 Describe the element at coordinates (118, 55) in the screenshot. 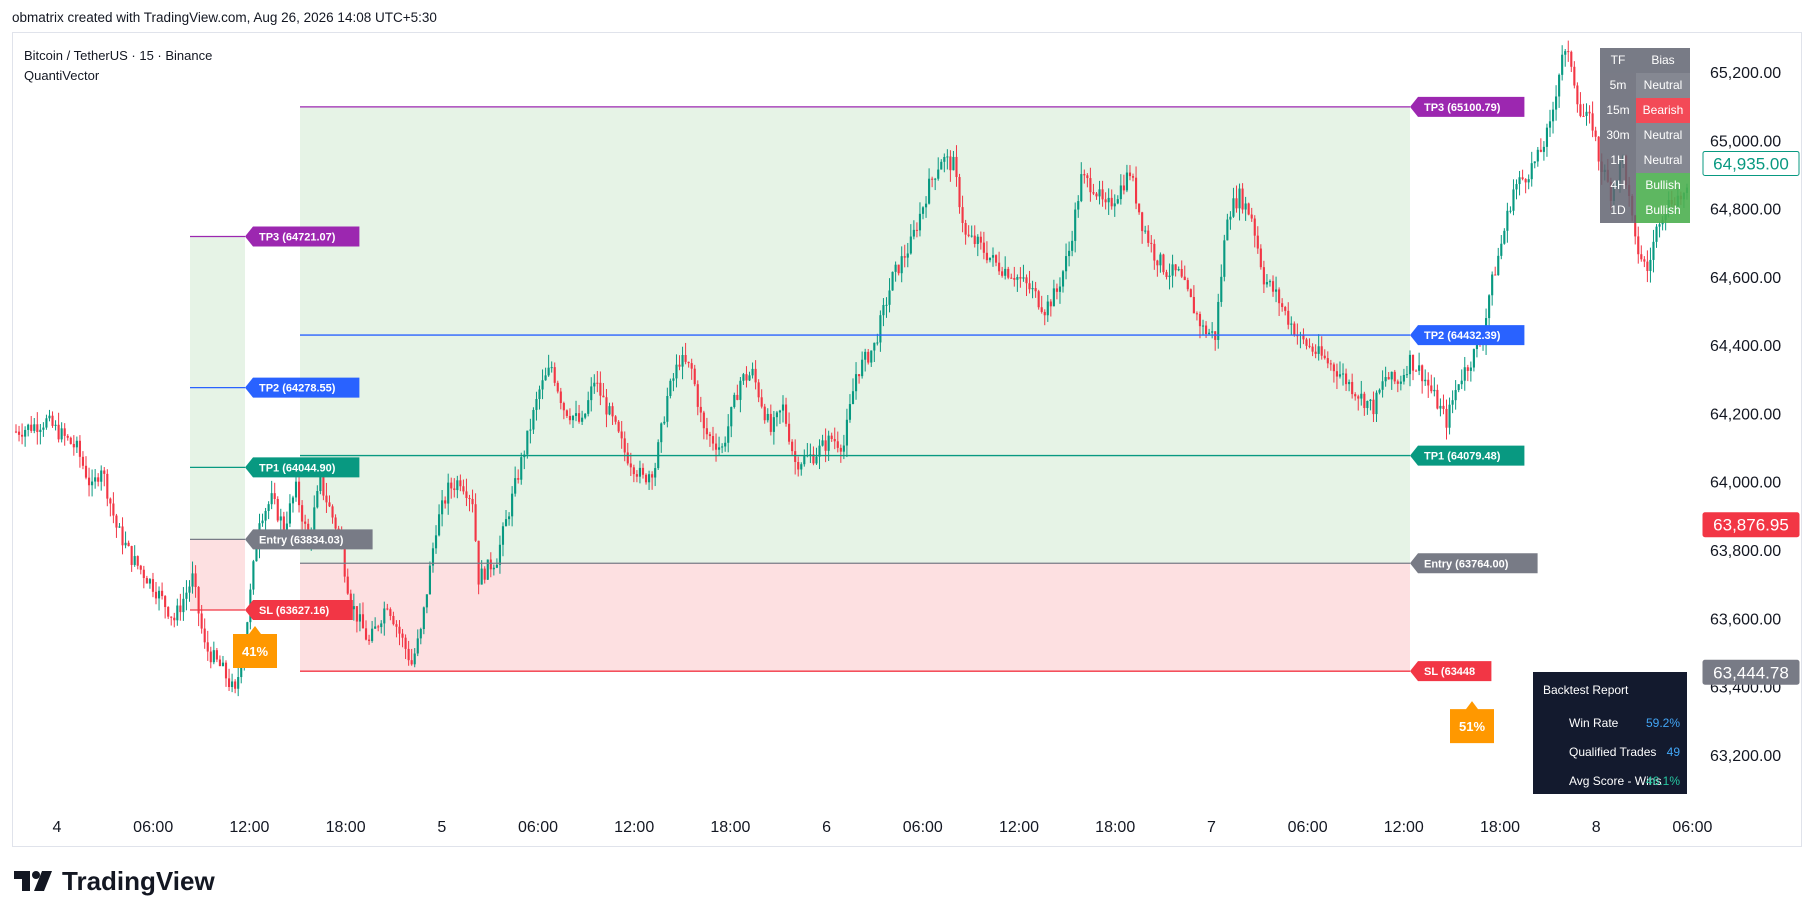

I see `symbol-title: Bitcoin / TetherUS · 15 · Binance` at that location.